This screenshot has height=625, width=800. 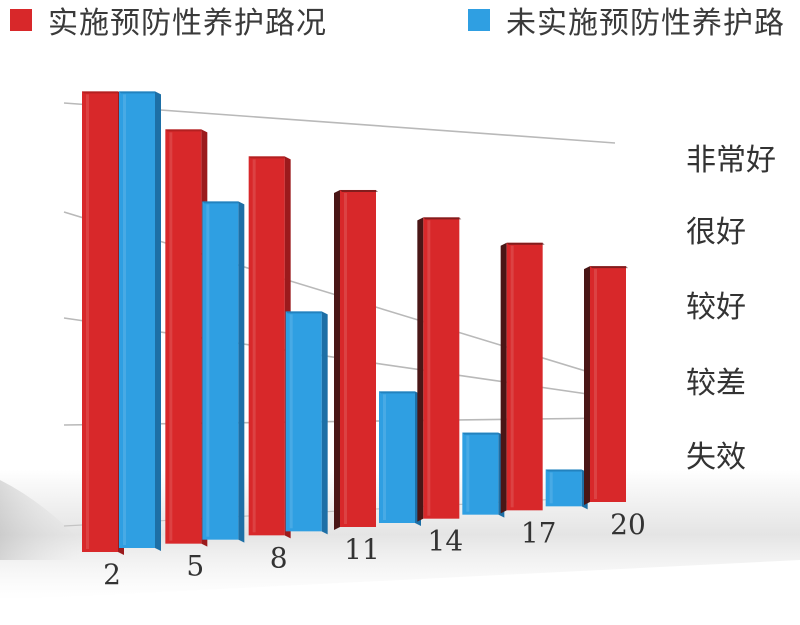 What do you see at coordinates (362, 549) in the screenshot?
I see `x-tick-label: 11` at bounding box center [362, 549].